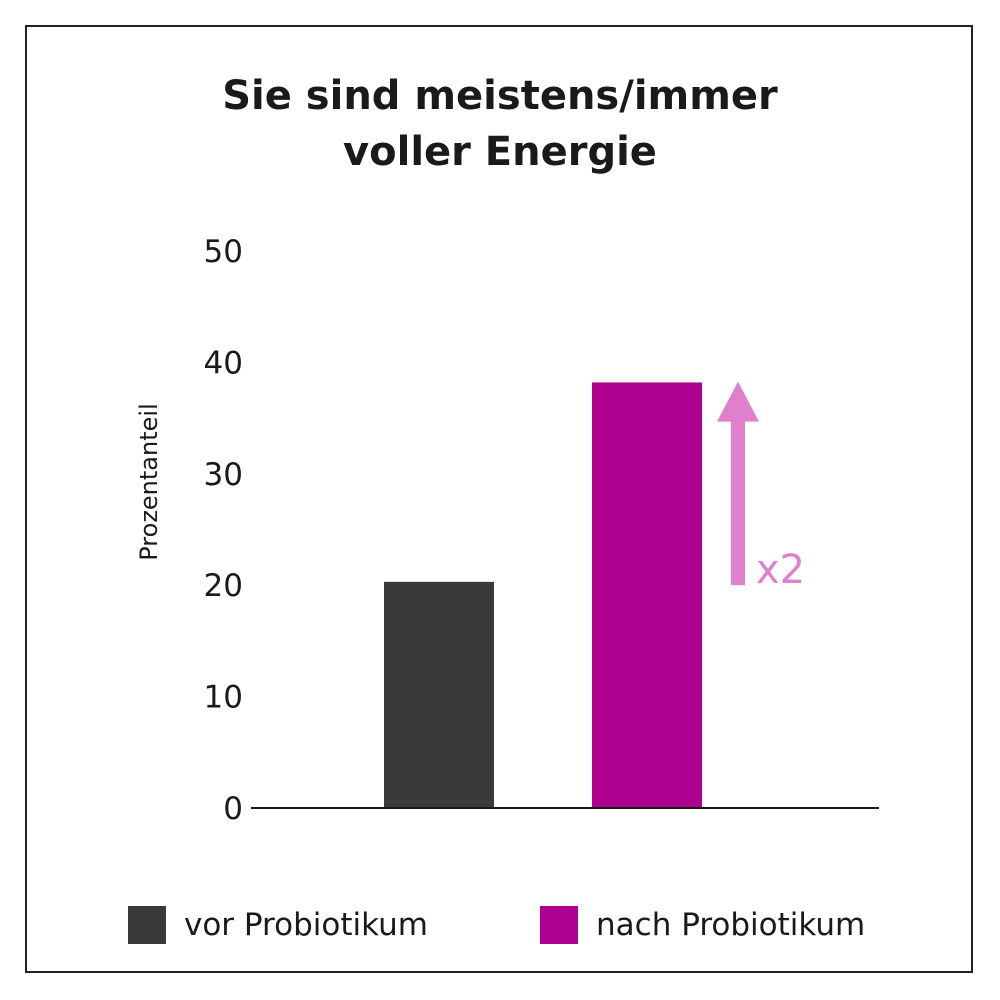  What do you see at coordinates (738, 401) in the screenshot?
I see `annotation-arrow-head` at bounding box center [738, 401].